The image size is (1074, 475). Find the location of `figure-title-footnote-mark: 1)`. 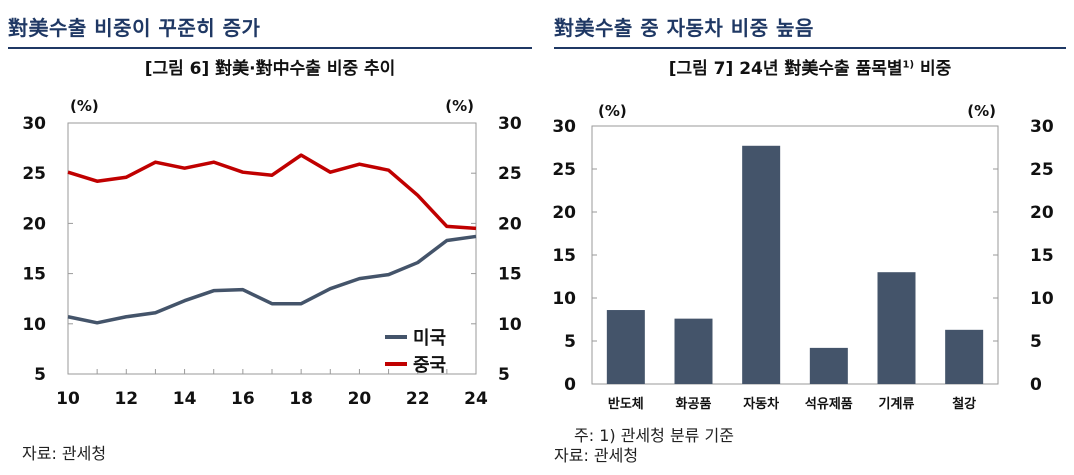

figure-title-footnote-mark: 1) is located at coordinates (908, 65).